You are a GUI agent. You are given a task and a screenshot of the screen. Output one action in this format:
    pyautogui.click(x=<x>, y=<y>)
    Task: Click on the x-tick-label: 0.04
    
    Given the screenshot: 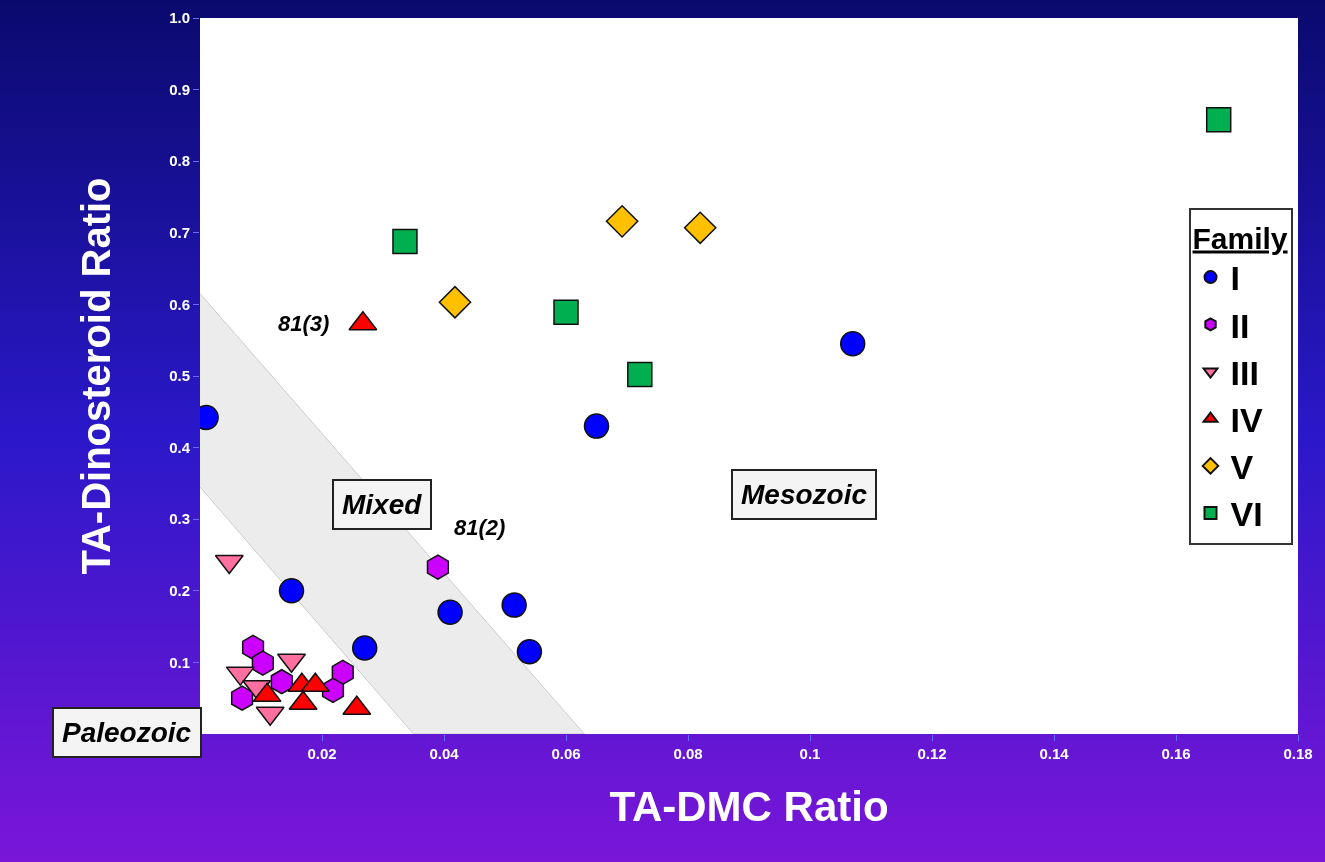 What is the action you would take?
    pyautogui.click(x=444, y=753)
    